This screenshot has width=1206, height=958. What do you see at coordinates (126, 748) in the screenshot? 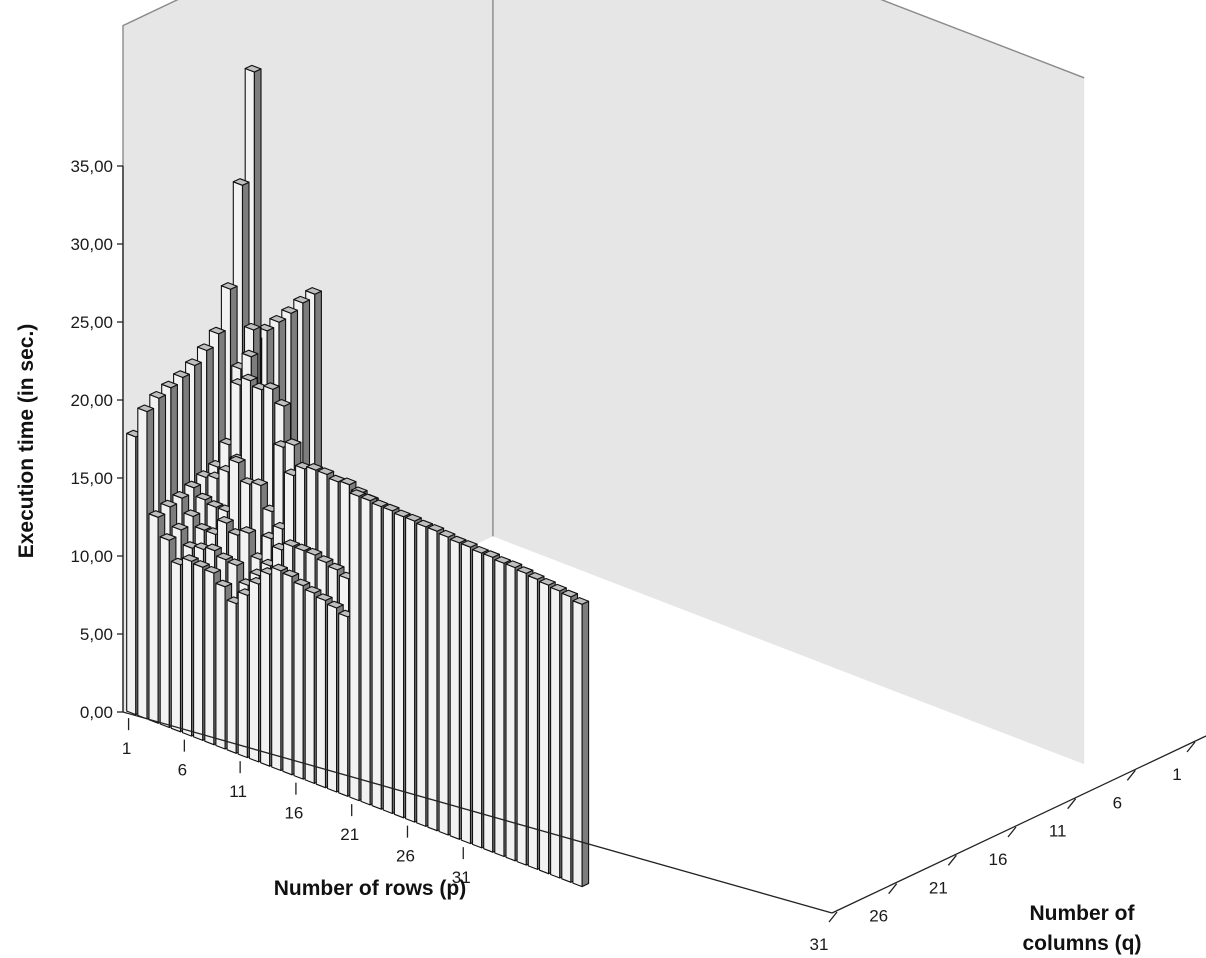
I see `x-tick-label: 1` at bounding box center [126, 748].